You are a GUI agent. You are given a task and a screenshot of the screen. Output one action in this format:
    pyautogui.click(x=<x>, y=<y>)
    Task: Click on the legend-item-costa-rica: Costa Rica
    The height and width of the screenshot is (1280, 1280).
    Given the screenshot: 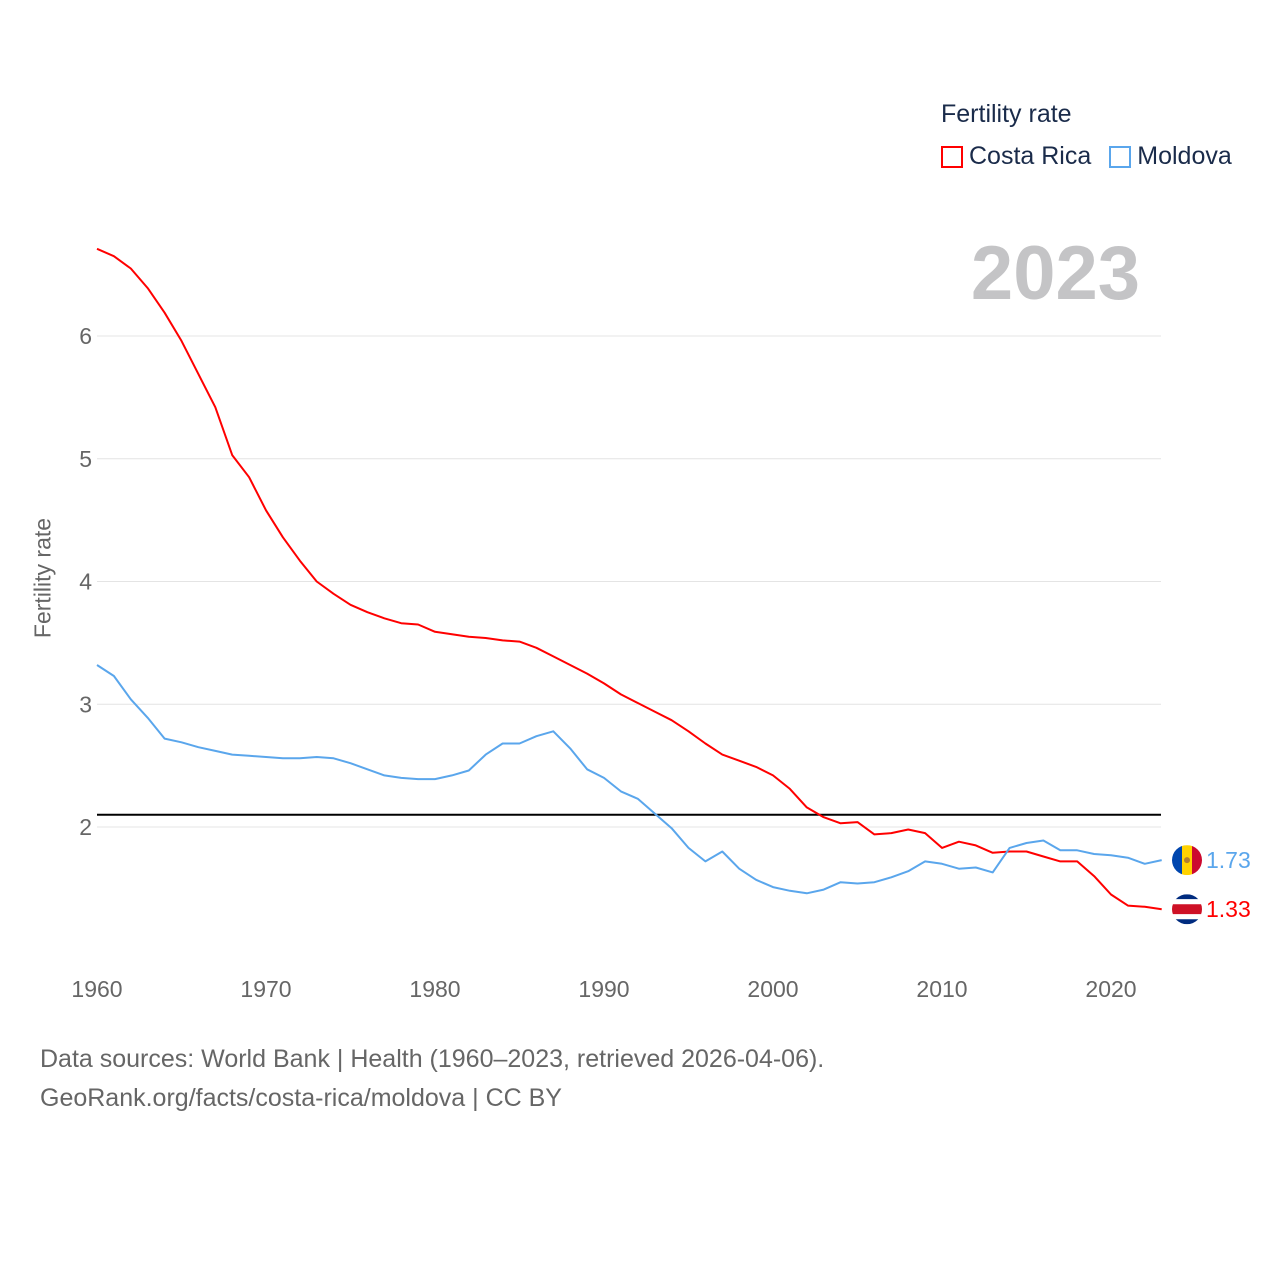 What is the action you would take?
    pyautogui.click(x=1016, y=156)
    